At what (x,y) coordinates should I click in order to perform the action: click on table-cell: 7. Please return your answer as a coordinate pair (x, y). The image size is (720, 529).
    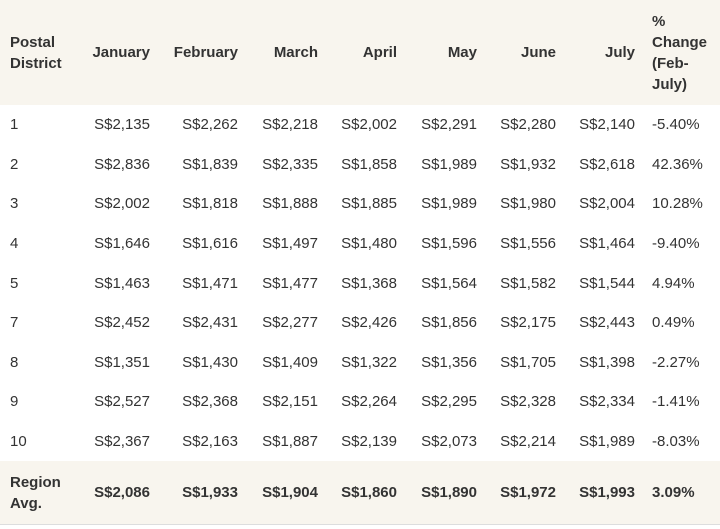
    Looking at the image, I should click on (14, 323).